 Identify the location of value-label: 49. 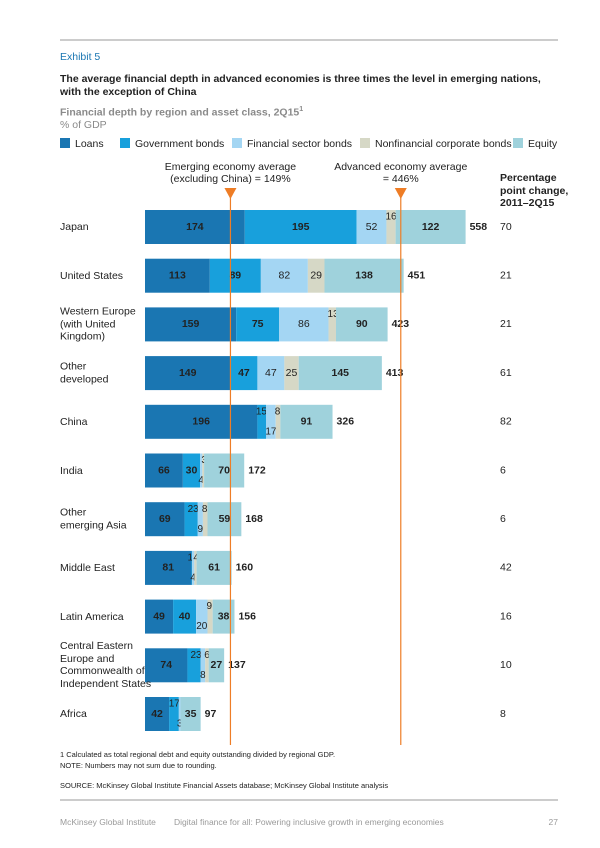
(159, 616).